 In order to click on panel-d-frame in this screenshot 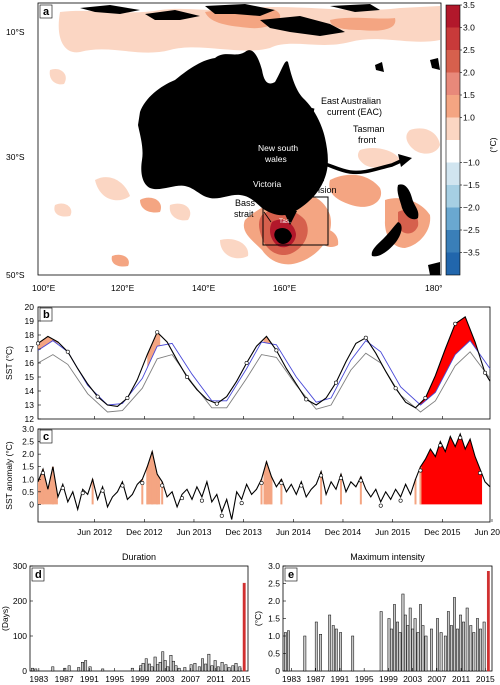, I will do `click(139, 618)`.